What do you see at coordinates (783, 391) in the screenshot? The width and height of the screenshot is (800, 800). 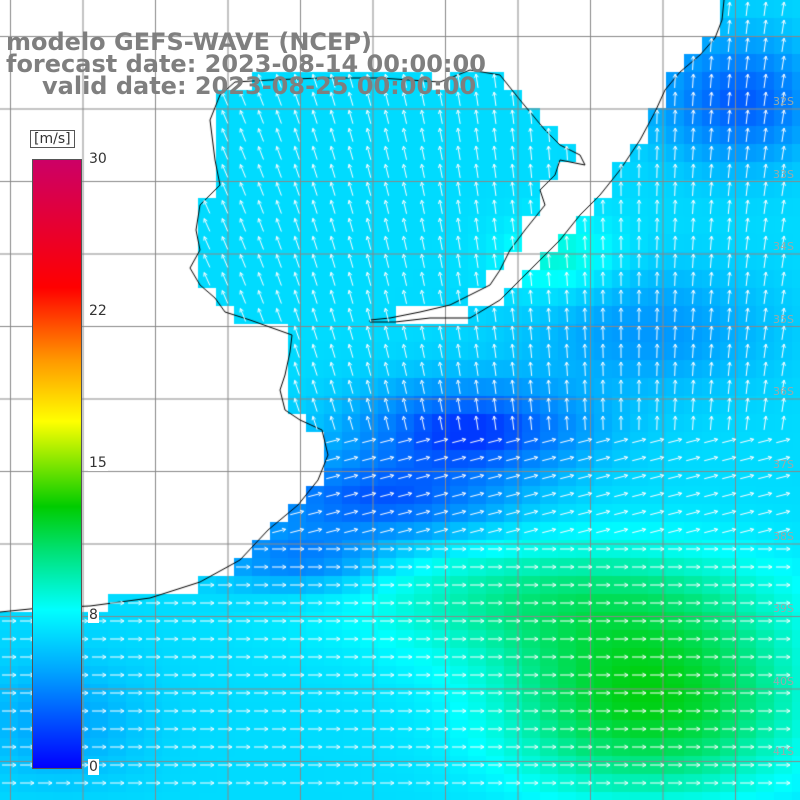 I see `lat-label-36s: 36S` at bounding box center [783, 391].